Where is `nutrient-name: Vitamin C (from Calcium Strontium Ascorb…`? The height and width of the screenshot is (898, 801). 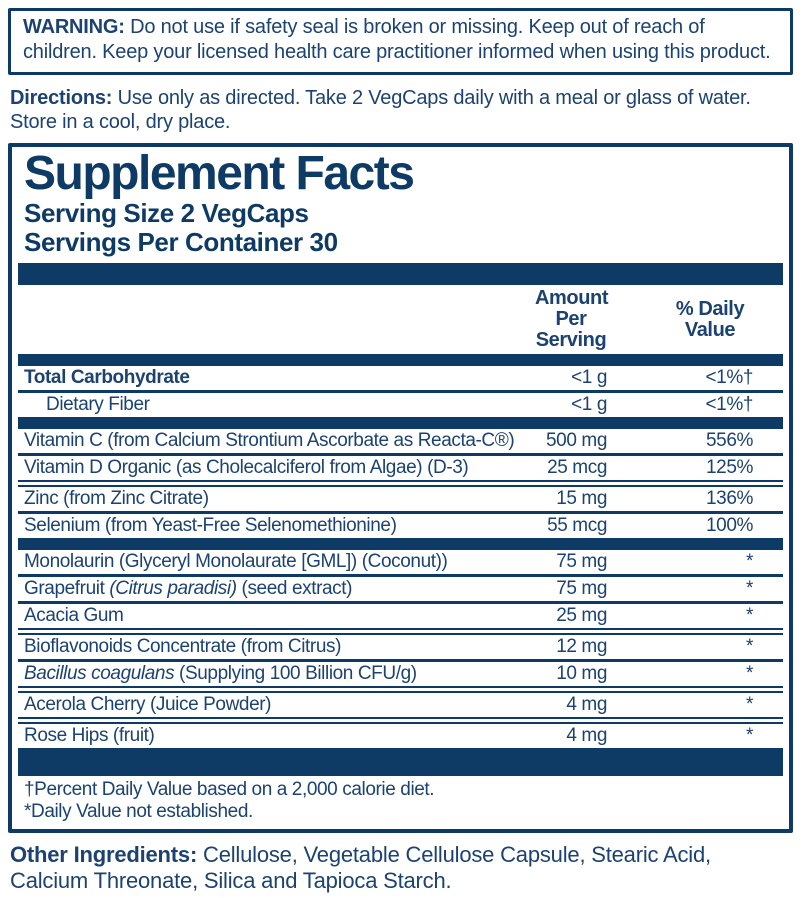 nutrient-name: Vitamin C (from Calcium Strontium Ascorb… is located at coordinates (269, 441).